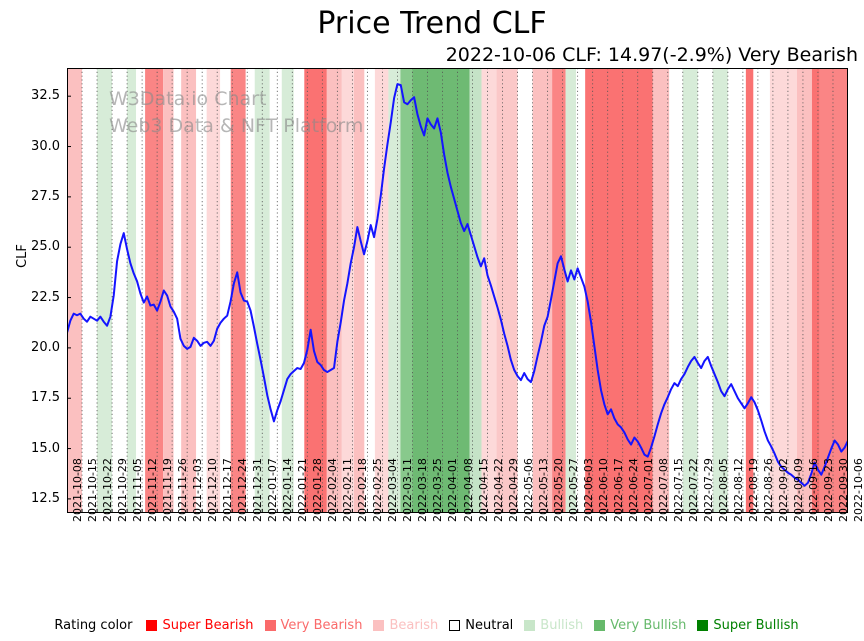 This screenshot has width=864, height=641. I want to click on y-tick-label: 22.5, so click(45, 297).